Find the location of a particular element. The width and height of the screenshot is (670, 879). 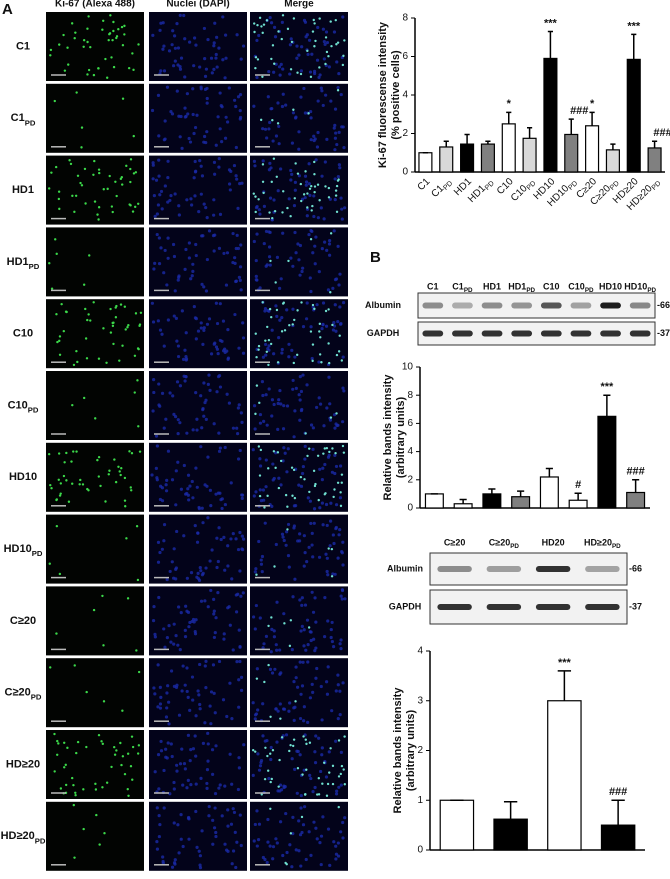

band-label: GAPDH is located at coordinates (383, 333).